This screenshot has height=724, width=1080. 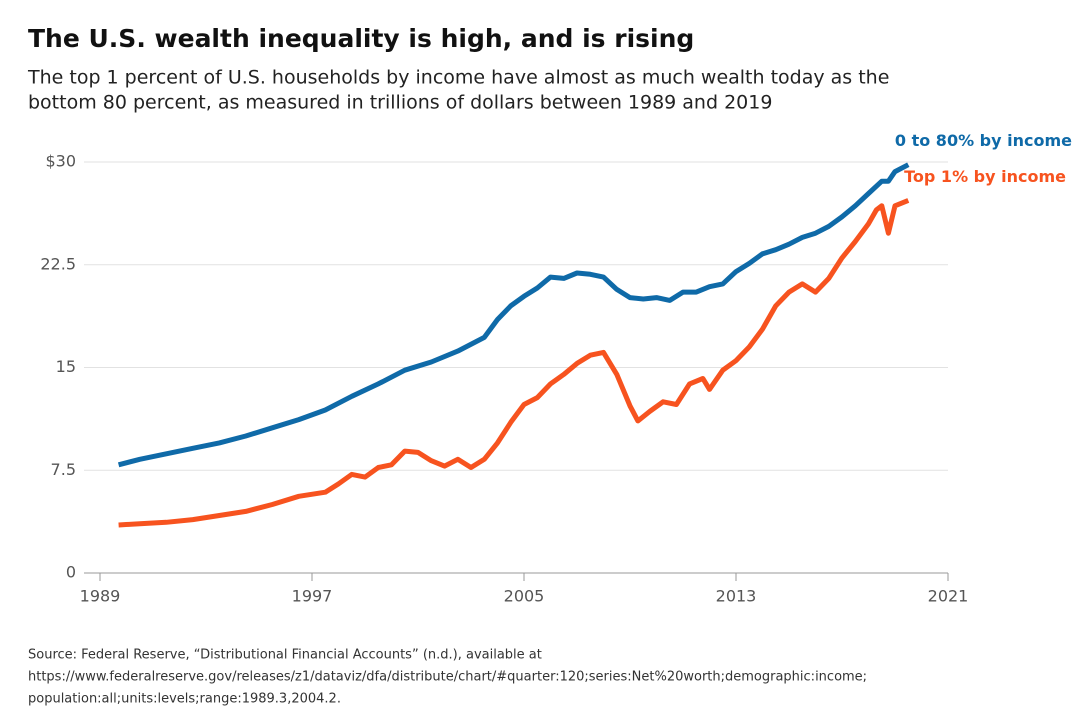 What do you see at coordinates (524, 596) in the screenshot?
I see `x-tick-label: 2005` at bounding box center [524, 596].